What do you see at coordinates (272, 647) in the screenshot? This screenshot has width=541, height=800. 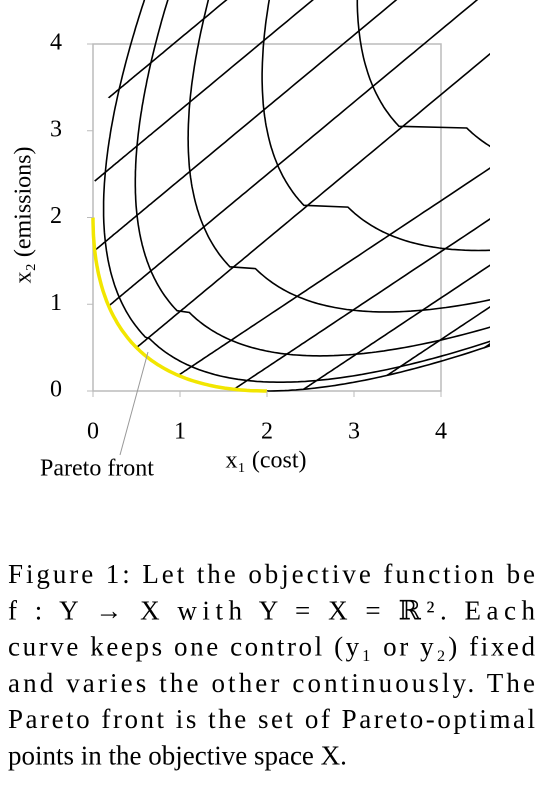 I see `caption-line: curve keeps one control (y₁ or y₂) fixed` at bounding box center [272, 647].